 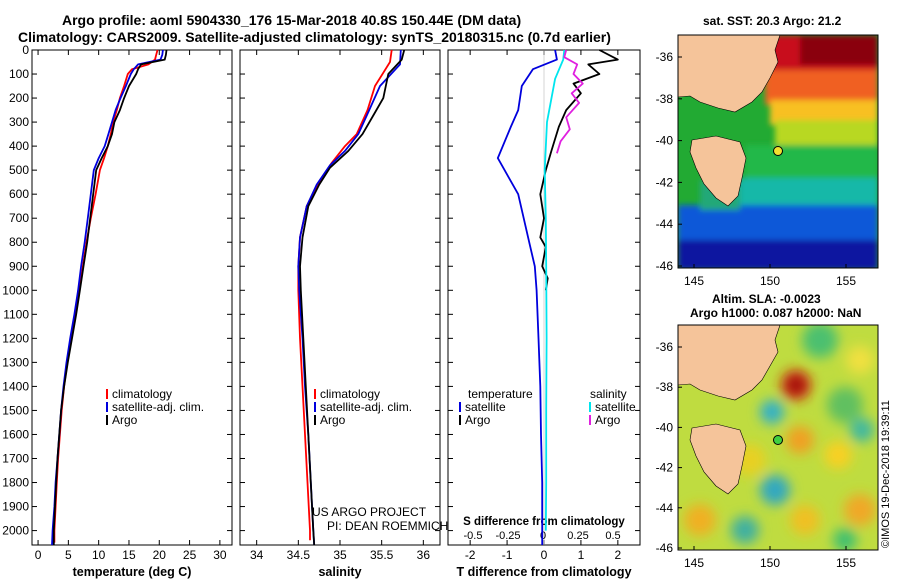 I want to click on tasmania-shape, so click(x=718, y=171).